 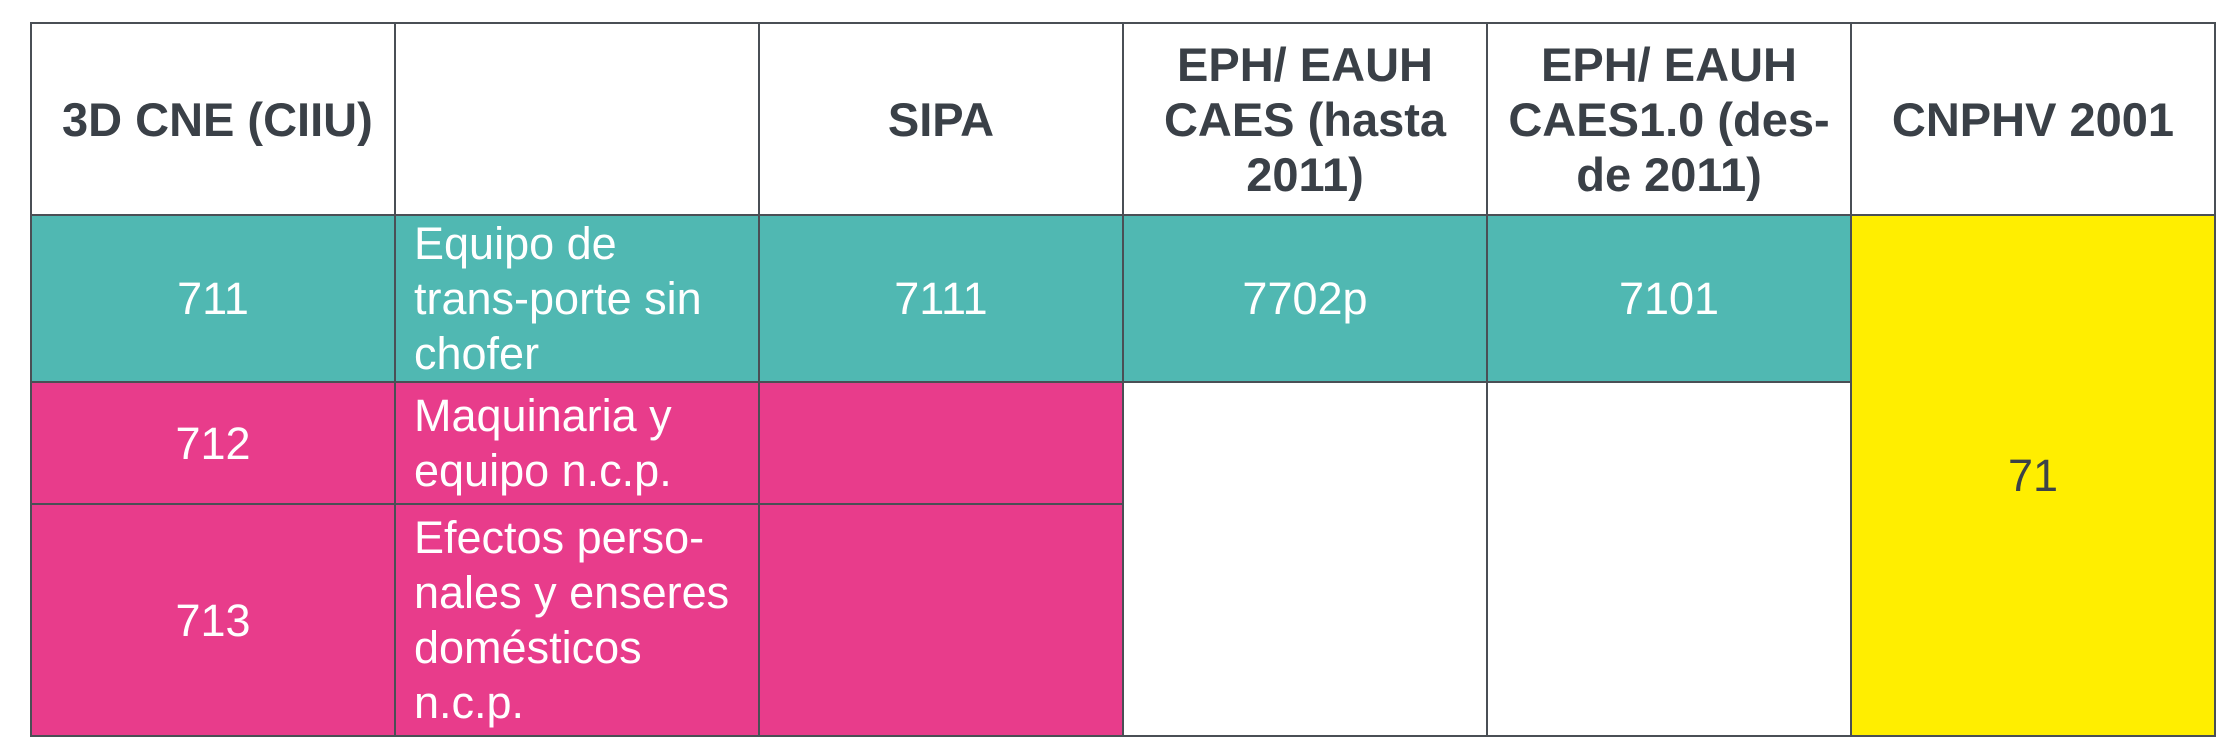 I want to click on cell-cnphv-merged: 71, so click(x=2033, y=475).